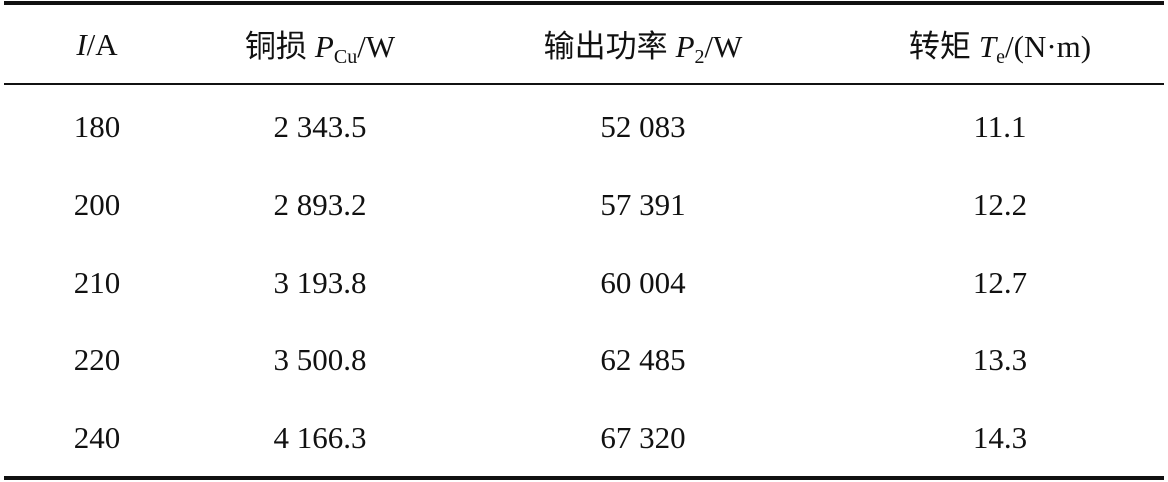 The width and height of the screenshot is (1168, 482). Describe the element at coordinates (320, 126) in the screenshot. I see `table-cell: 2 343.5` at that location.